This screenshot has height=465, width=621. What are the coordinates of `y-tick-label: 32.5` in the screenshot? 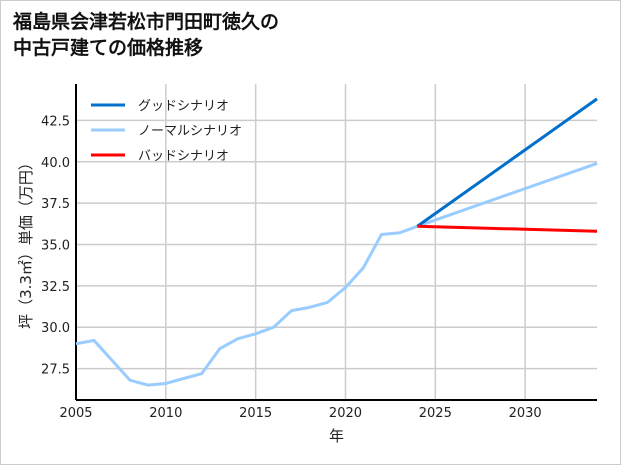 It's located at (55, 287).